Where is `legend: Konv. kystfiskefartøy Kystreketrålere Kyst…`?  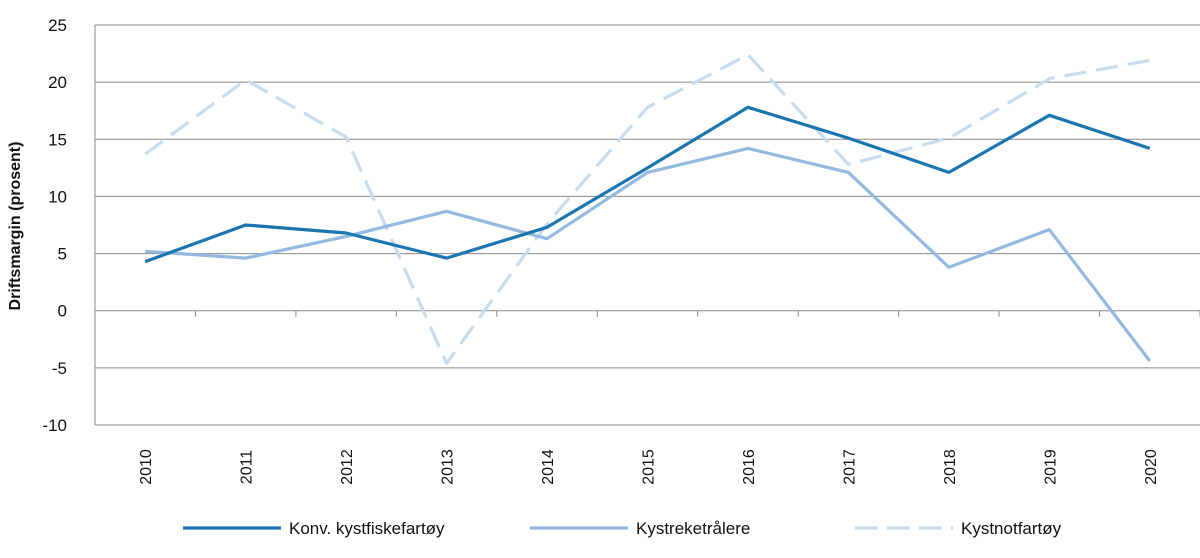 legend: Konv. kystfiskefartøy Kystreketrålere Kyst… is located at coordinates (622, 528).